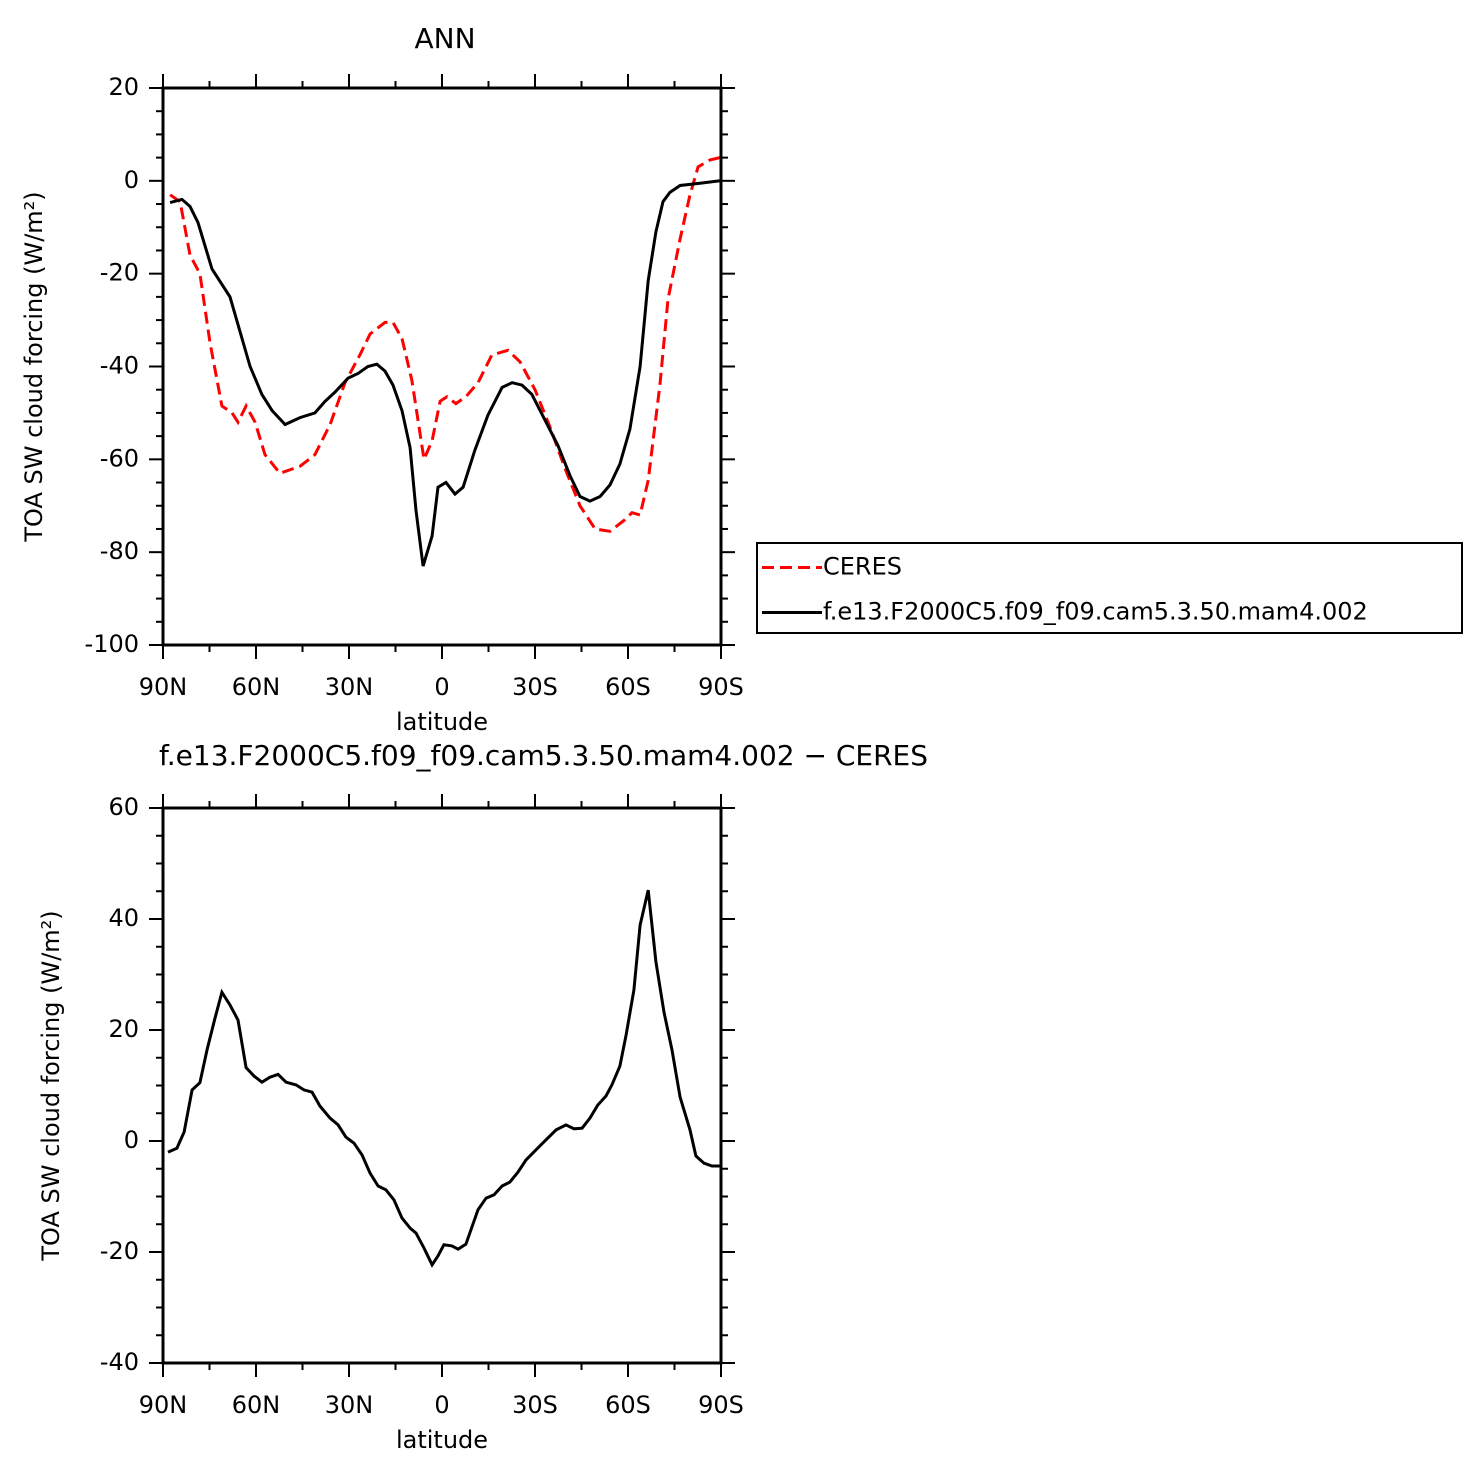 This screenshot has width=1483, height=1480. Describe the element at coordinates (119, 551) in the screenshot. I see `y-tick-label: -80` at that location.